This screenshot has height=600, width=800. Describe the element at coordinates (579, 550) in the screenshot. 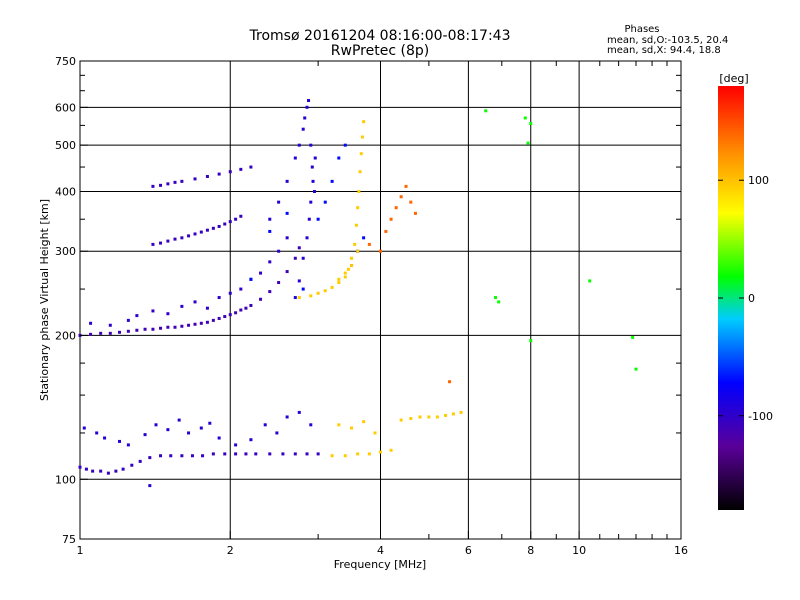

I see `x-tick-label: 10` at that location.